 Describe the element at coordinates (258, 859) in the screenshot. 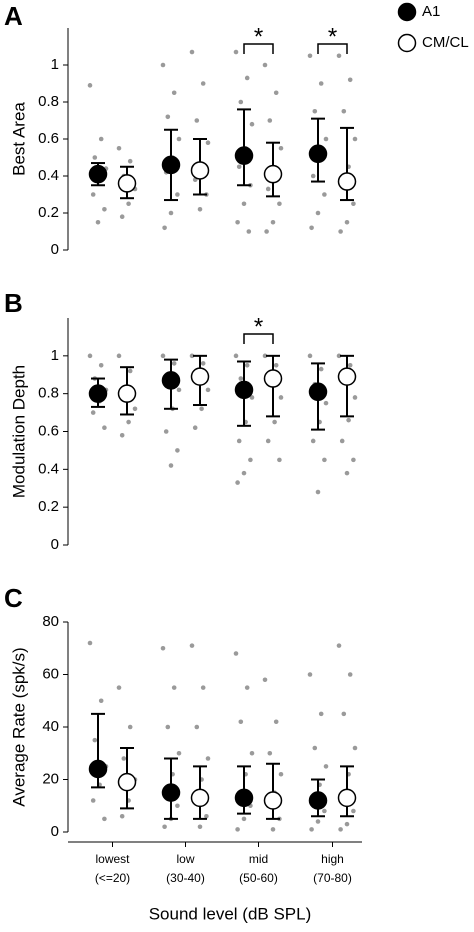

I see `x-tick-label: mid` at that location.